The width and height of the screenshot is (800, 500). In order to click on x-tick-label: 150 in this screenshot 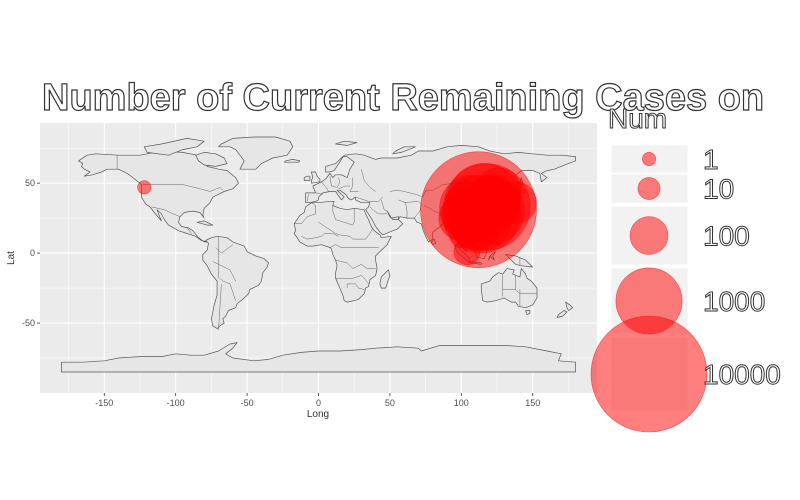, I will do `click(532, 403)`.